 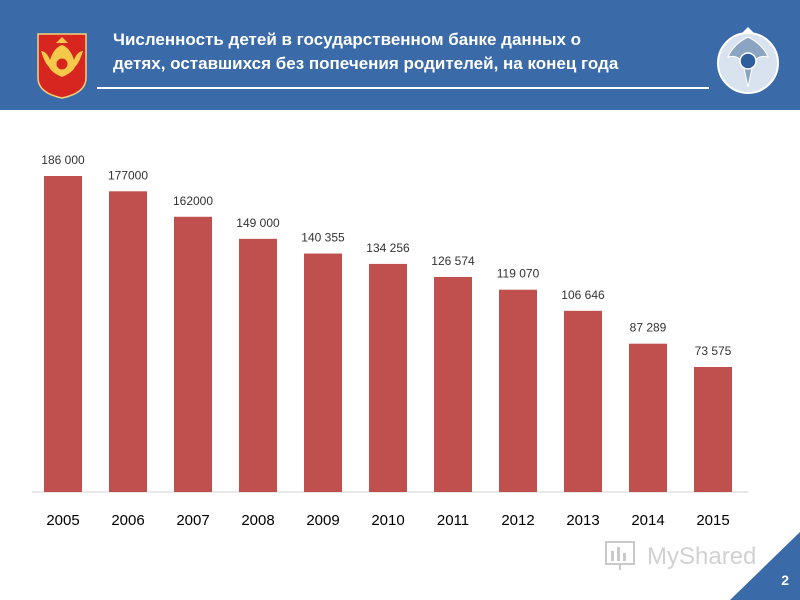 What do you see at coordinates (648, 328) in the screenshot?
I see `data-label-2014: 87 289` at bounding box center [648, 328].